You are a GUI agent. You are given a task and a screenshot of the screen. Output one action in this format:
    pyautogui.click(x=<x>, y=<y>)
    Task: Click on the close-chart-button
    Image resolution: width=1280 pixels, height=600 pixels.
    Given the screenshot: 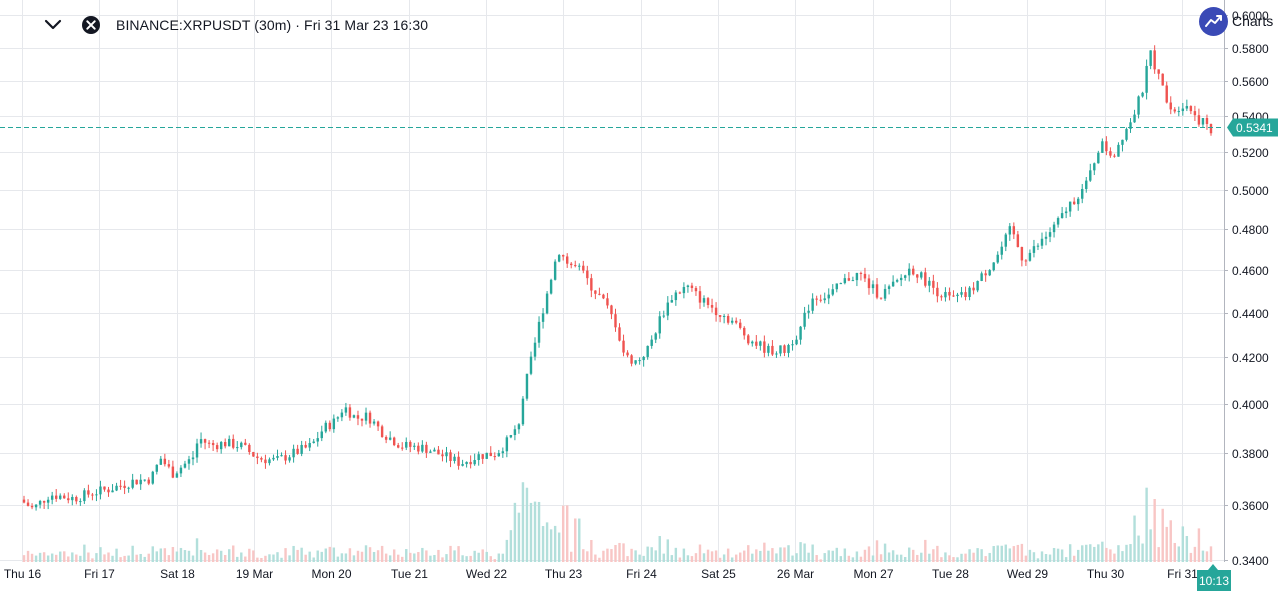 What is the action you would take?
    pyautogui.click(x=91, y=25)
    